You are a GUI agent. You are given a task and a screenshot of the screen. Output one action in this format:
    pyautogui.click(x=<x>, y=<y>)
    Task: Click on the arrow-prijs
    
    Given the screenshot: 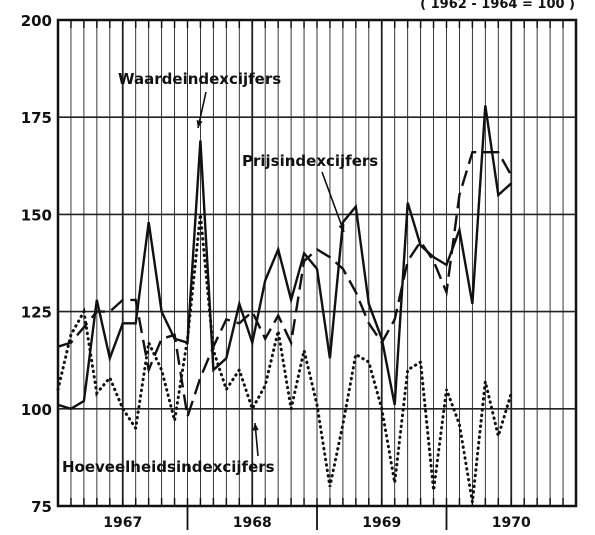 What is the action you would take?
    pyautogui.click(x=333, y=202)
    